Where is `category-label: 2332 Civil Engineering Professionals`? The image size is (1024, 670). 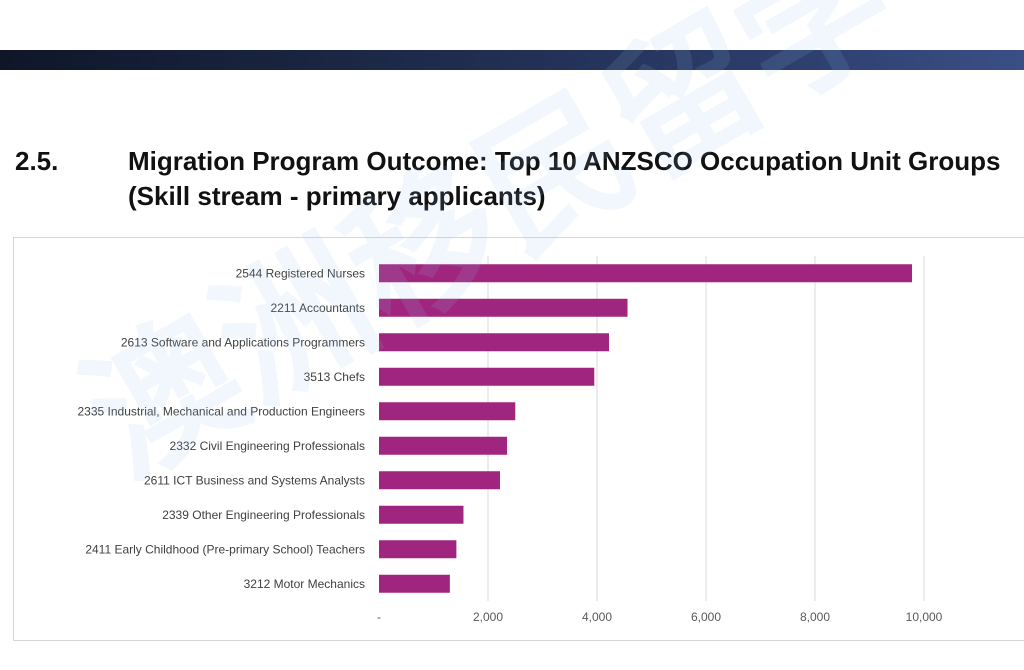
category-label: 2332 Civil Engineering Professionals is located at coordinates (267, 446).